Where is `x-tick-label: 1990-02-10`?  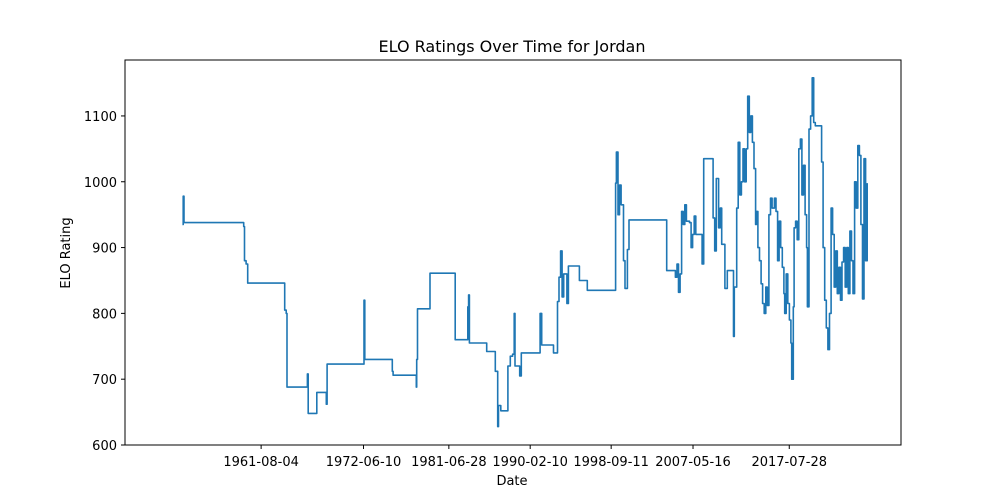 x-tick-label: 1990-02-10 is located at coordinates (530, 462).